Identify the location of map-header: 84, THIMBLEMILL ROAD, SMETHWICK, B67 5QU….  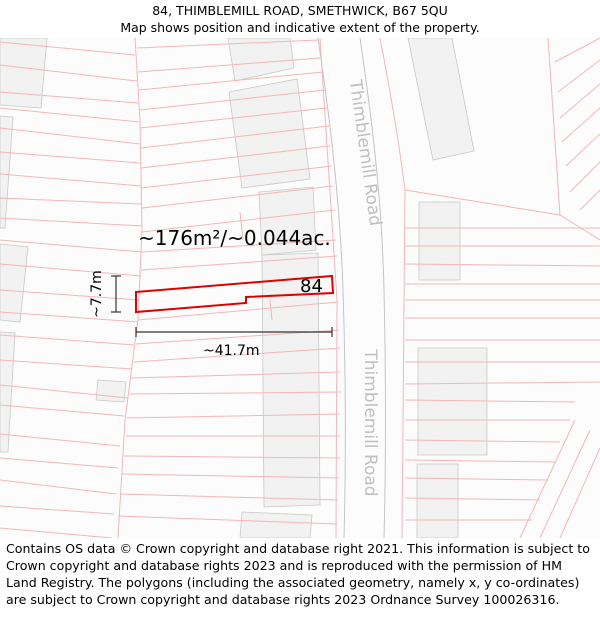
(300, 20).